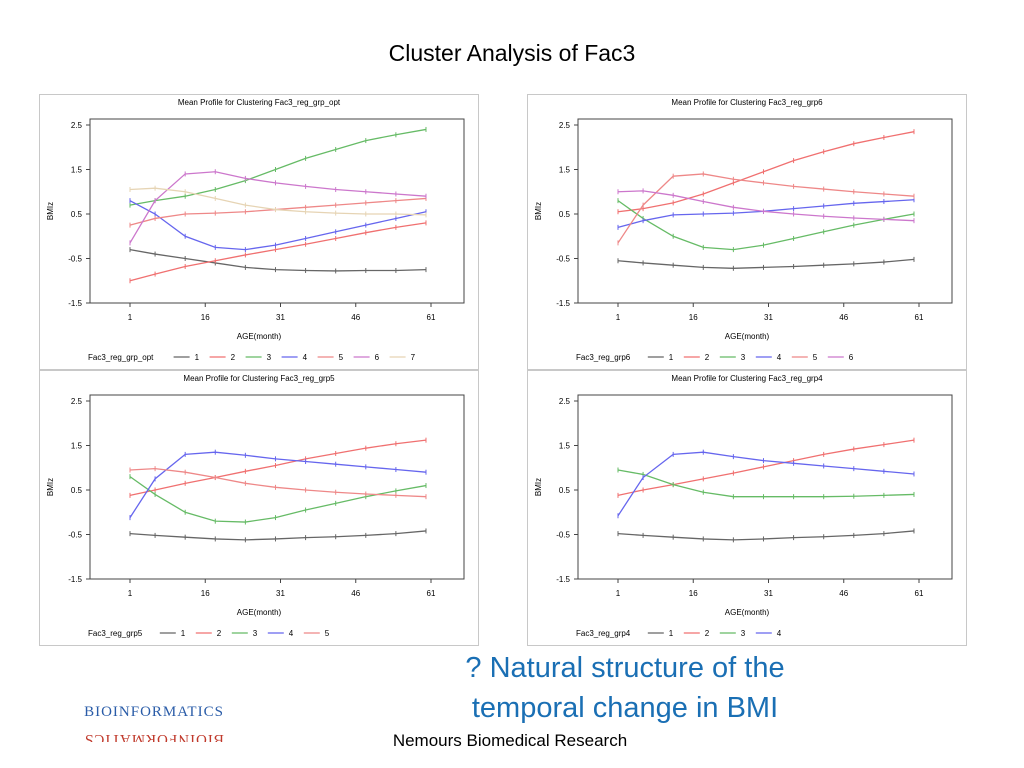  I want to click on legend-title: Fac3_reg_grp4, so click(603, 633).